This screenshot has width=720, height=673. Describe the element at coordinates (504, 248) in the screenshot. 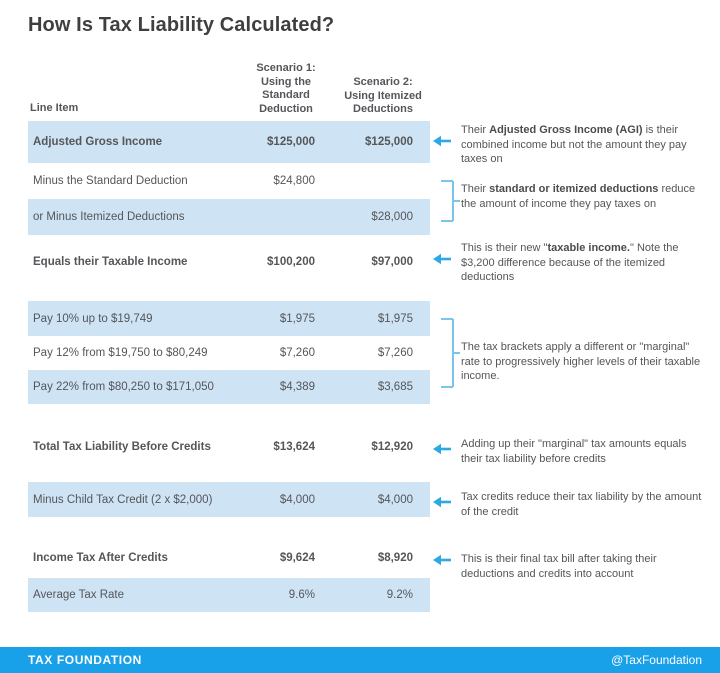

I see `annotation-text: This is their new "` at that location.